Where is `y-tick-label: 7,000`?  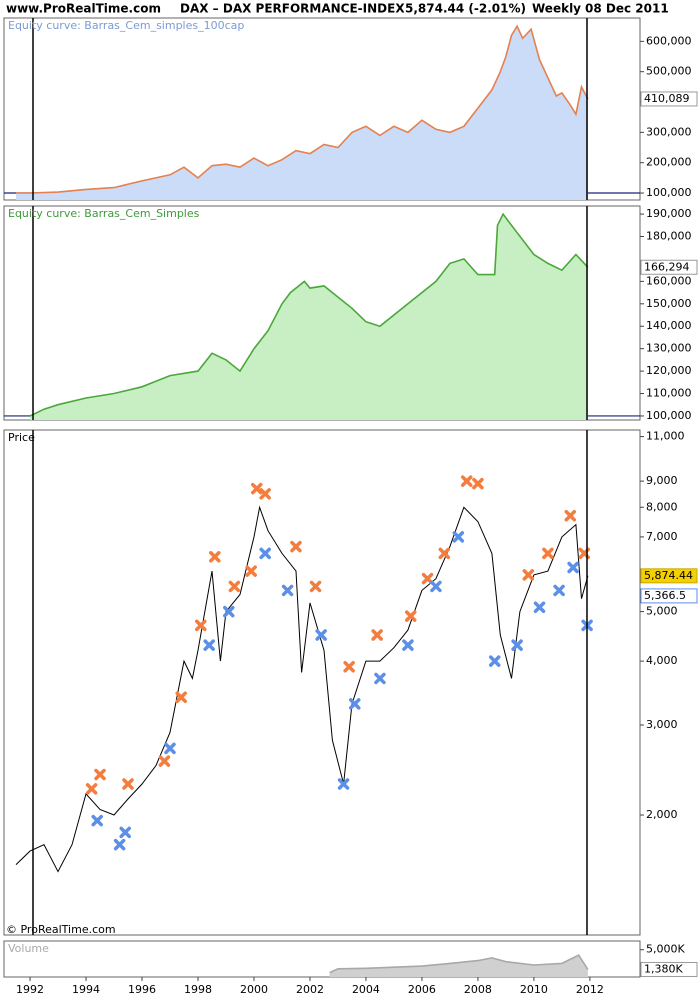 y-tick-label: 7,000 is located at coordinates (662, 536).